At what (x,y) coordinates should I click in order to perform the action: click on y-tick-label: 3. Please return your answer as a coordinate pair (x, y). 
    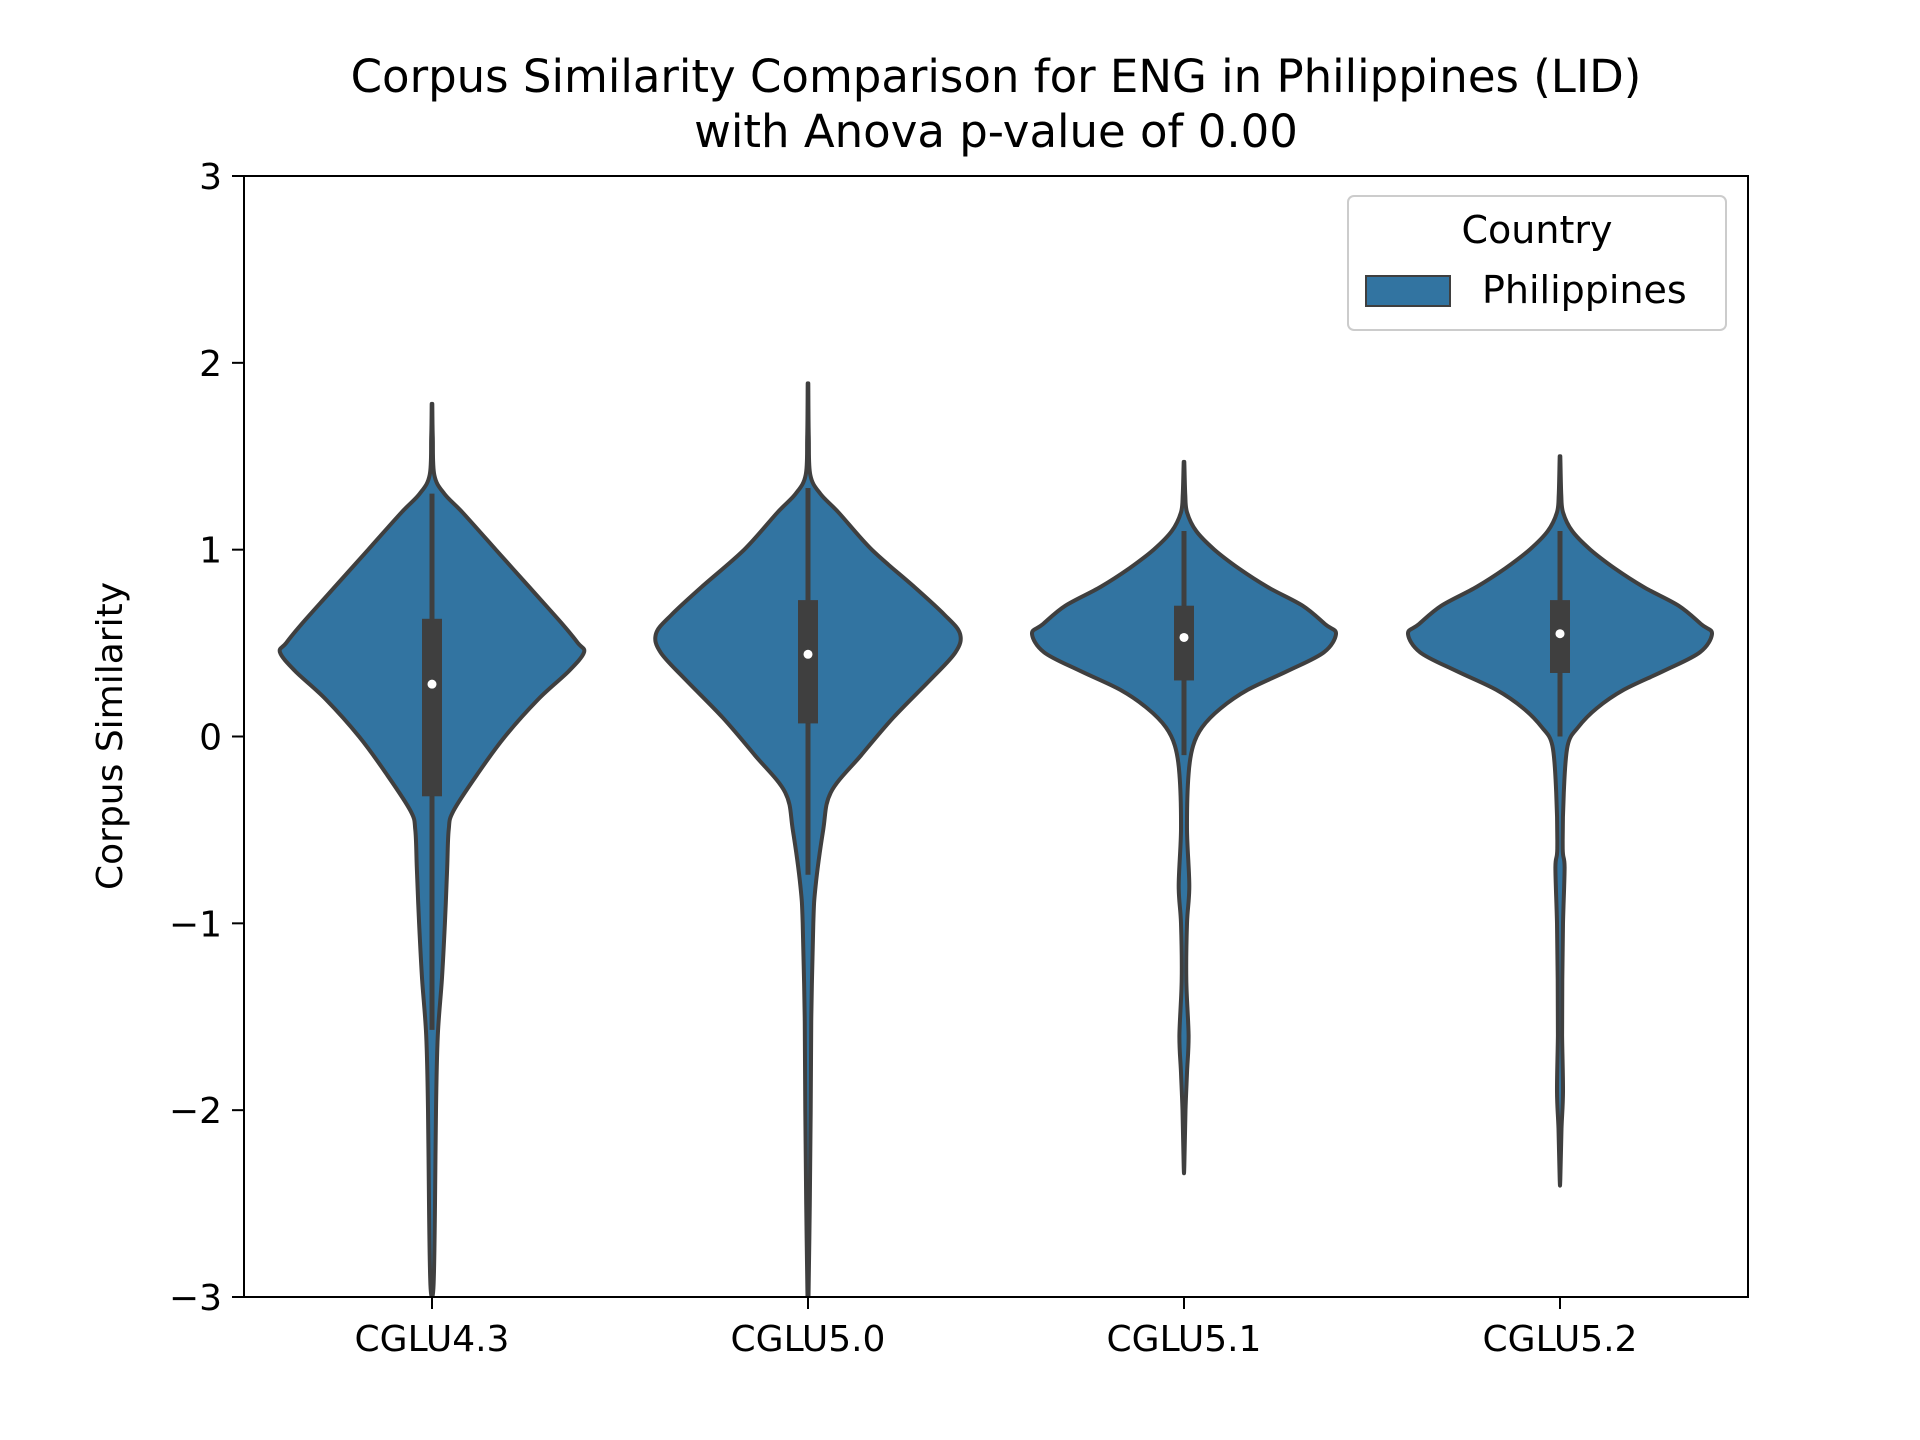
    Looking at the image, I should click on (210, 177).